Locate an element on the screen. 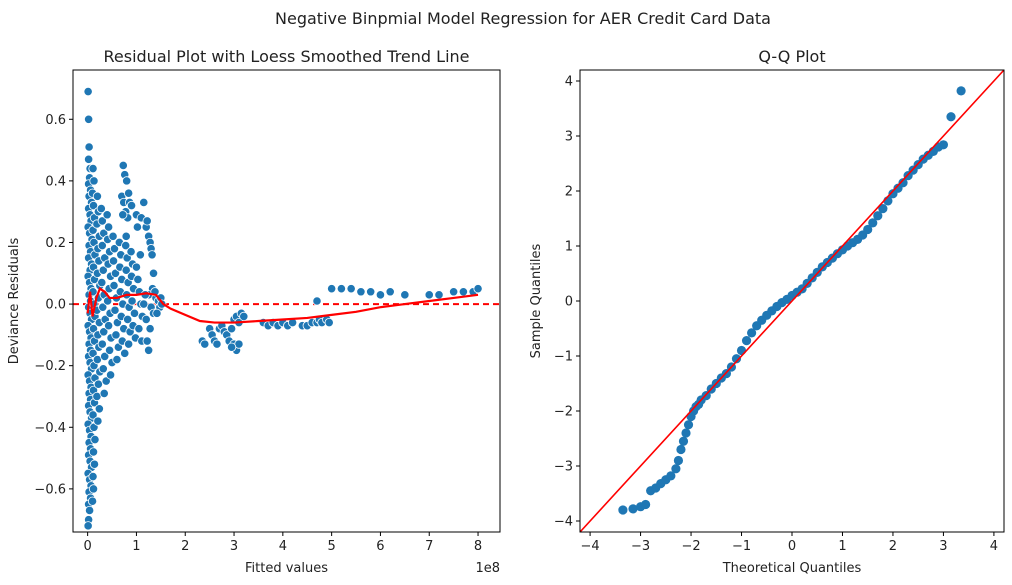 This screenshot has height=585, width=1012. residual-plot-x-tick-label: 2 is located at coordinates (185, 546).